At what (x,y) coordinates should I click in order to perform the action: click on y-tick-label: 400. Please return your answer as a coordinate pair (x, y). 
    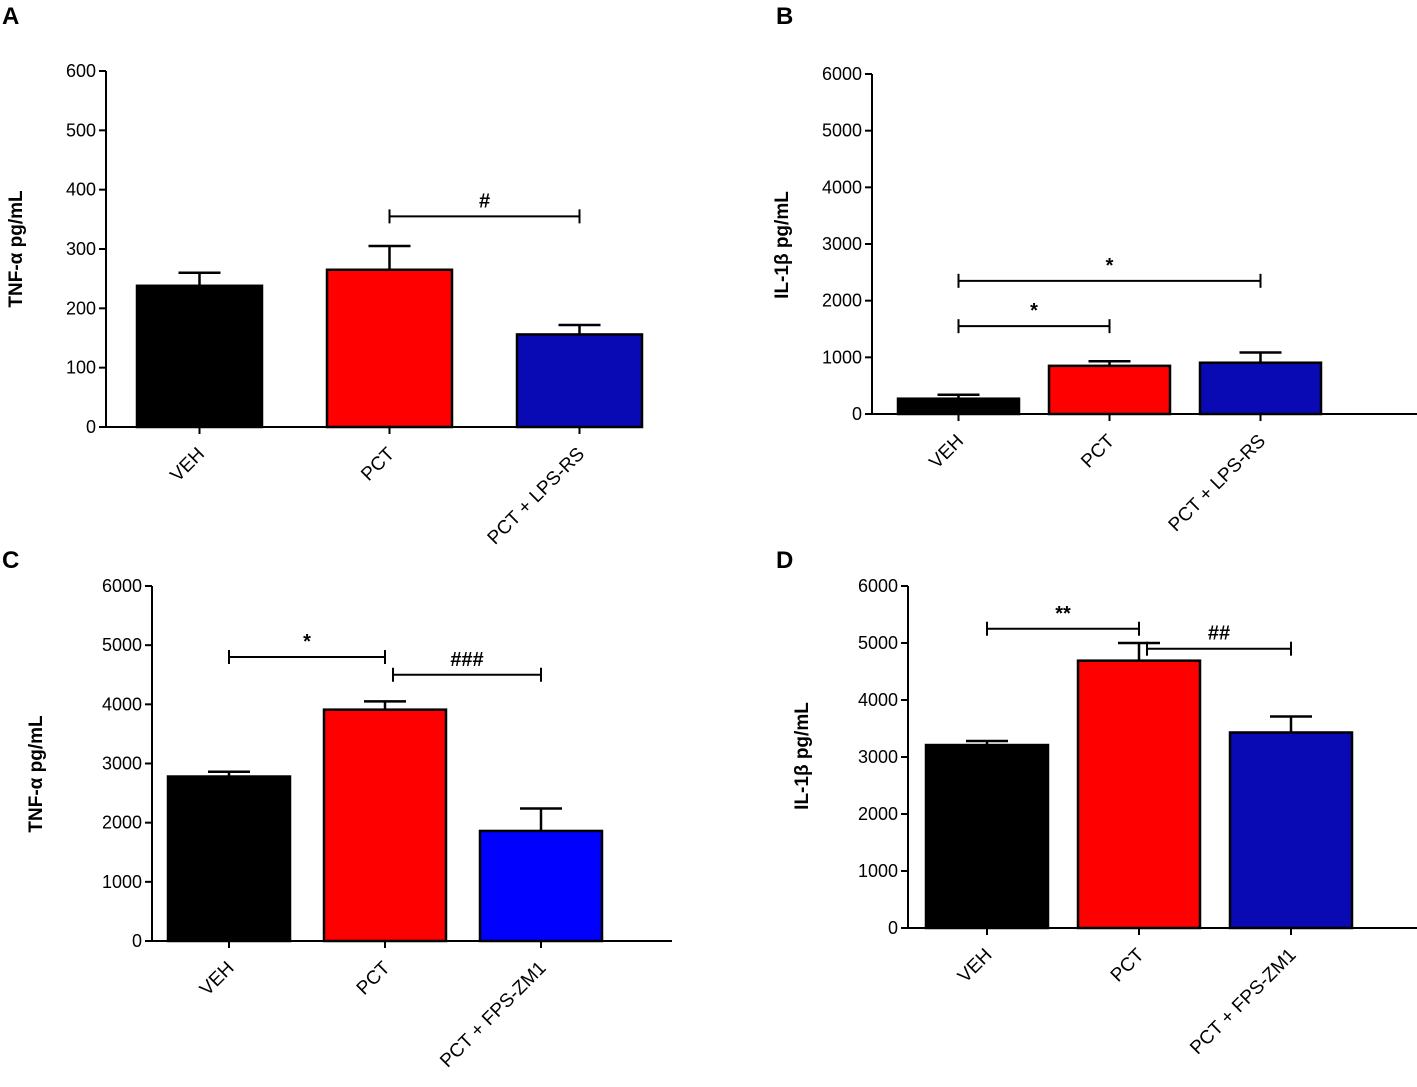
    Looking at the image, I should click on (81, 190).